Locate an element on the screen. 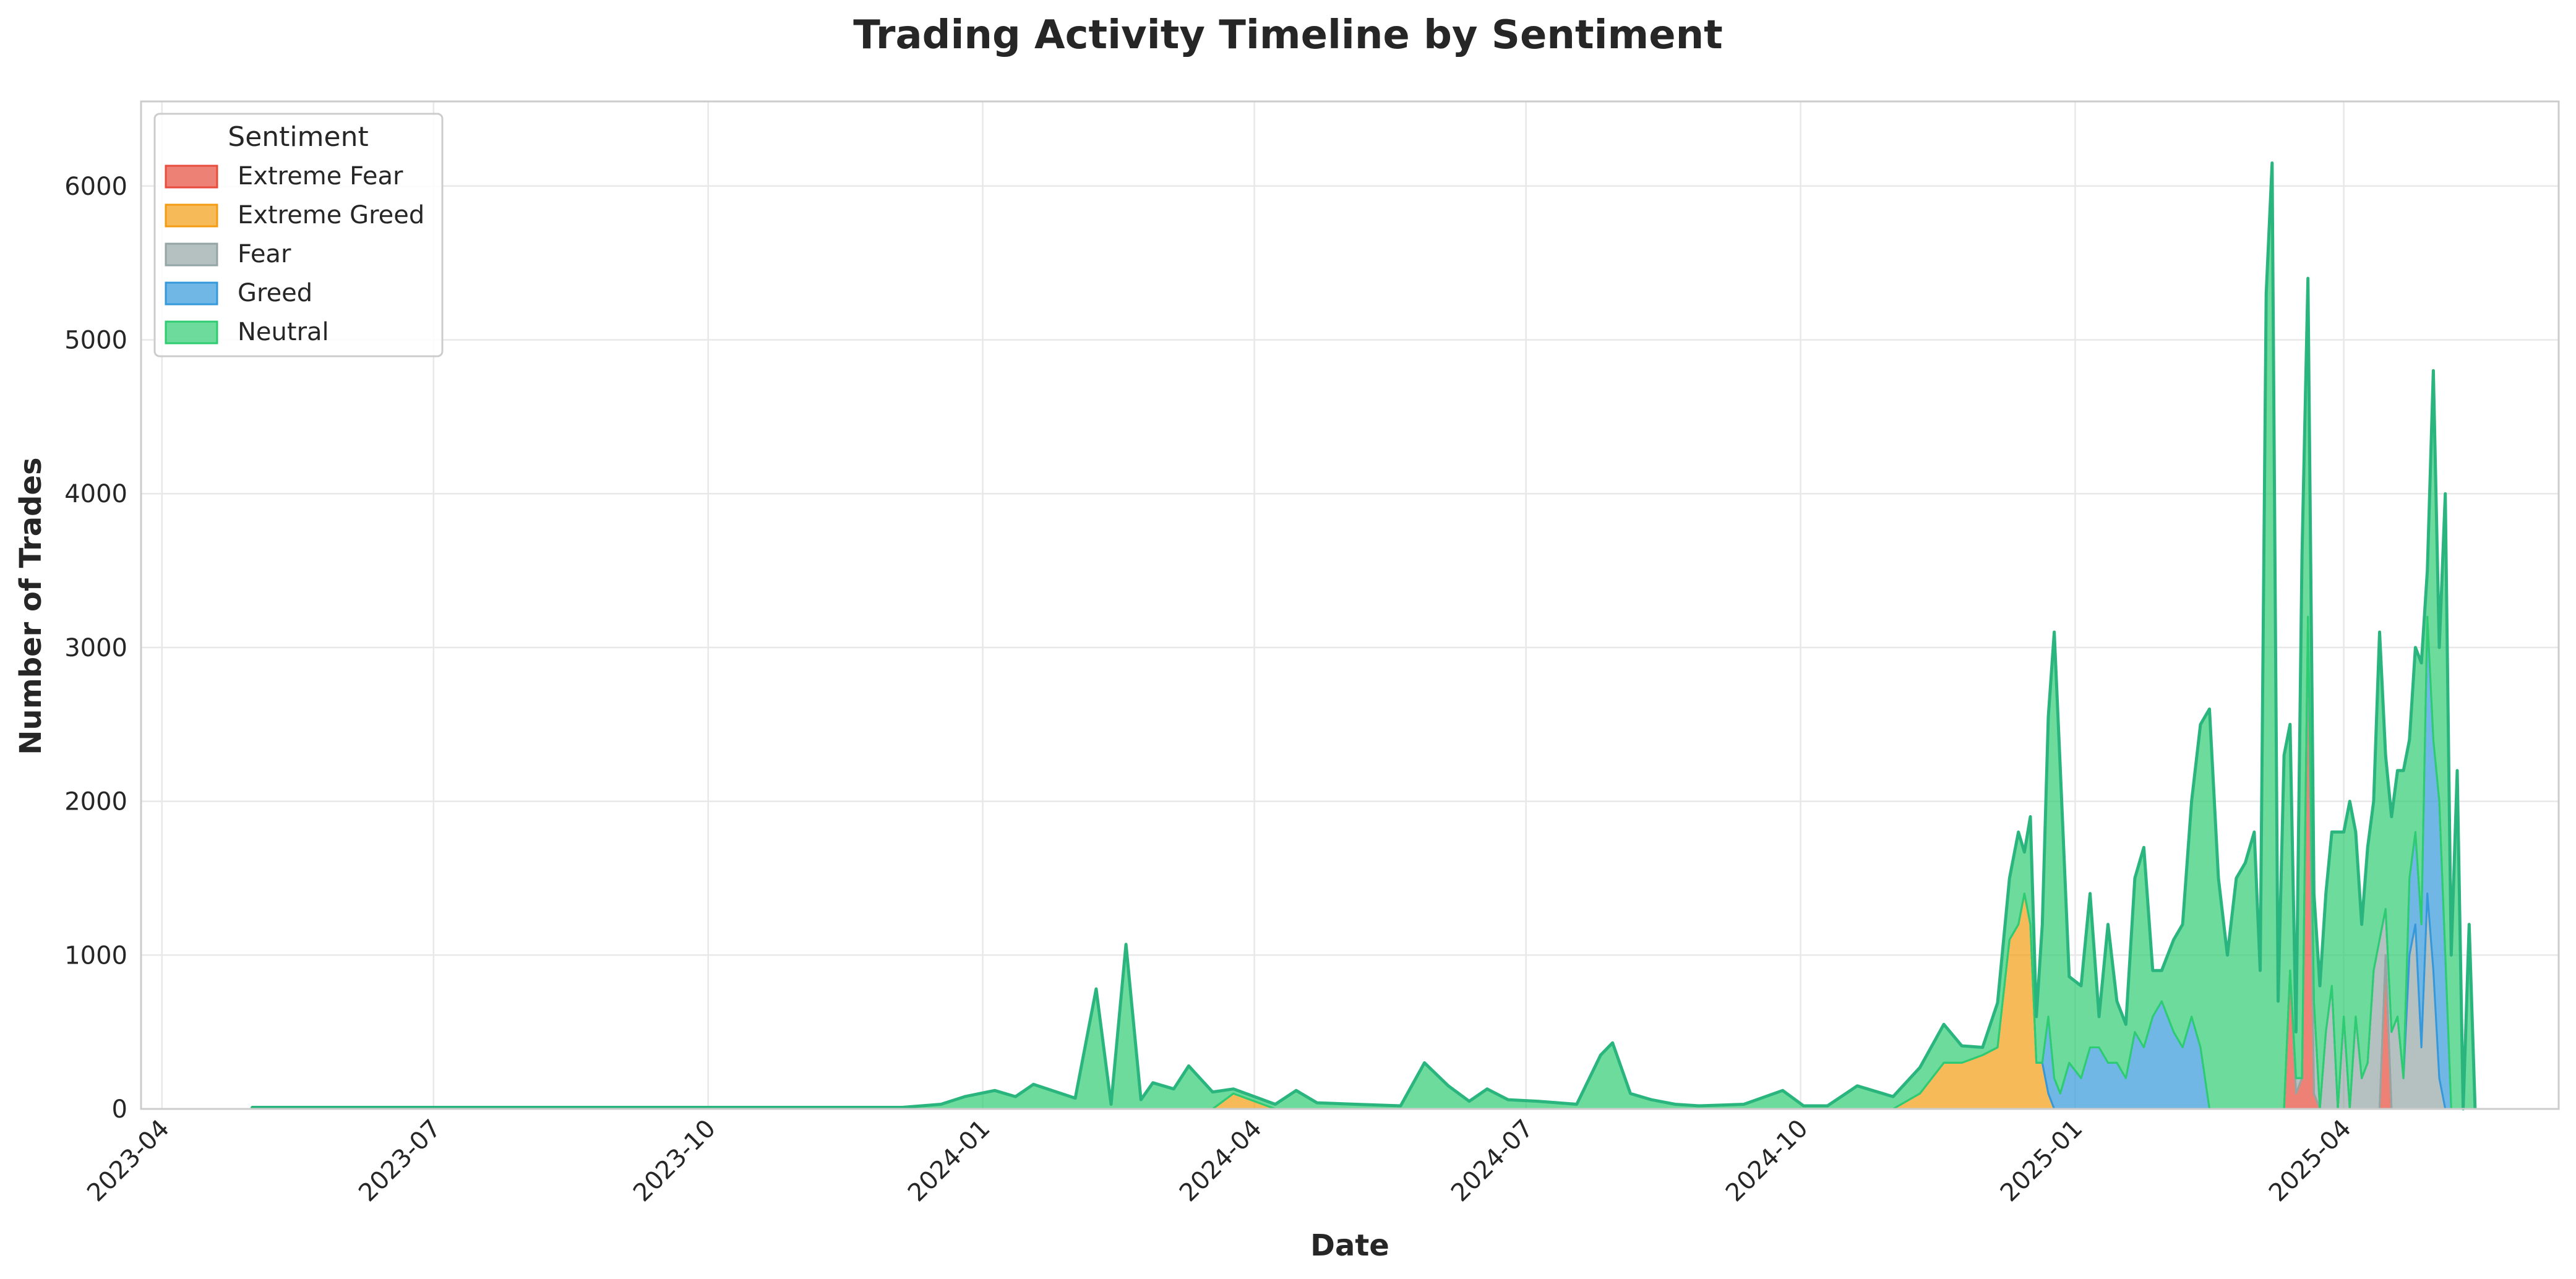 The image size is (2576, 1279). y-tick-label: 0 is located at coordinates (119, 1109).